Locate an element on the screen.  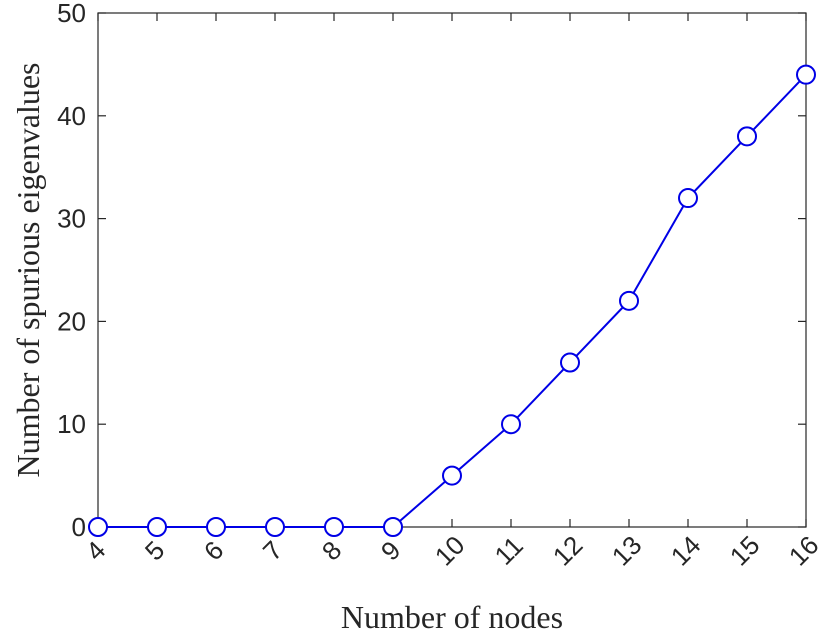
x-axis-title: Number of nodes is located at coordinates (452, 617).